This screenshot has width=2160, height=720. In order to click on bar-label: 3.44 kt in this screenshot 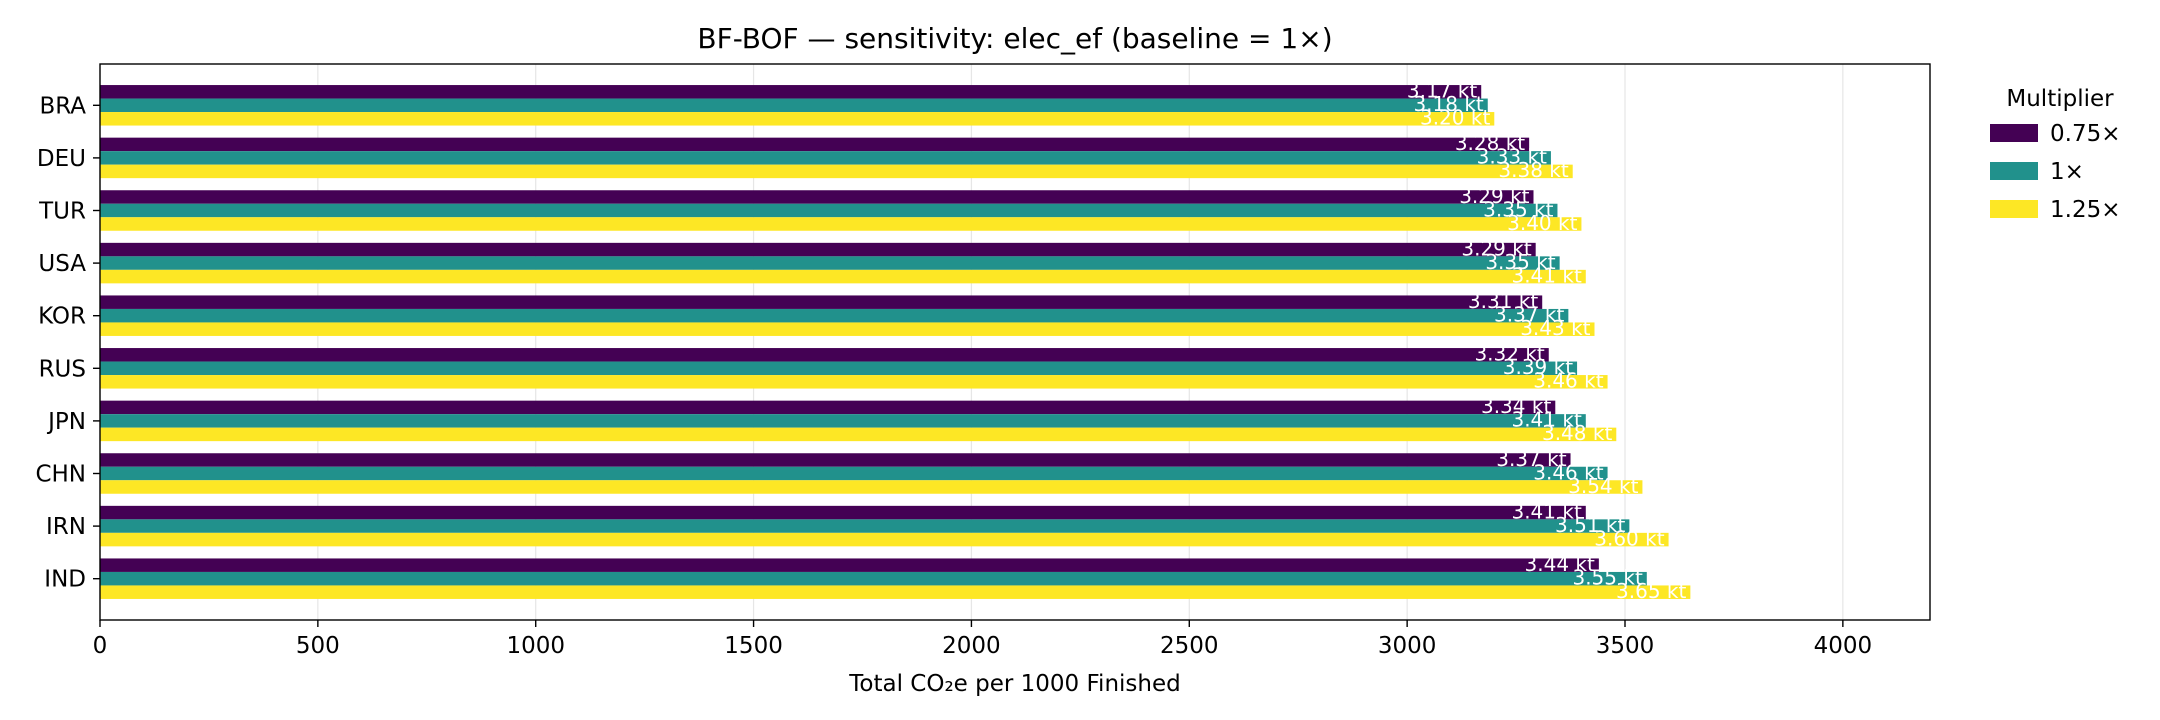, I will do `click(1560, 564)`.